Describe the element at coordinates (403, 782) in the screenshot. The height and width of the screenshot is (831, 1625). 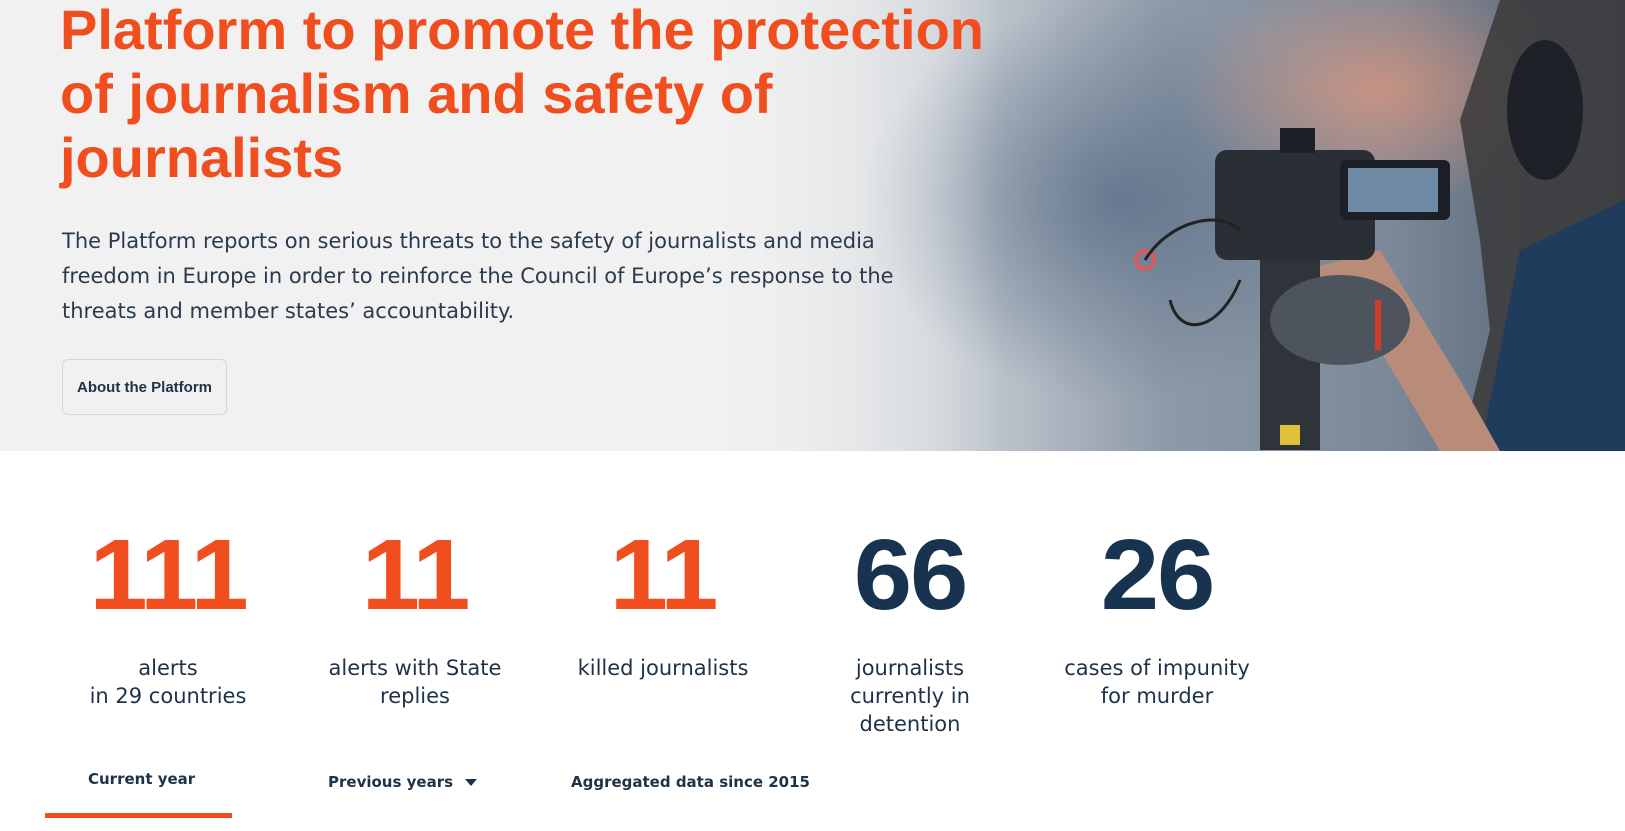
I see `tab-previous-years: Previous years` at that location.